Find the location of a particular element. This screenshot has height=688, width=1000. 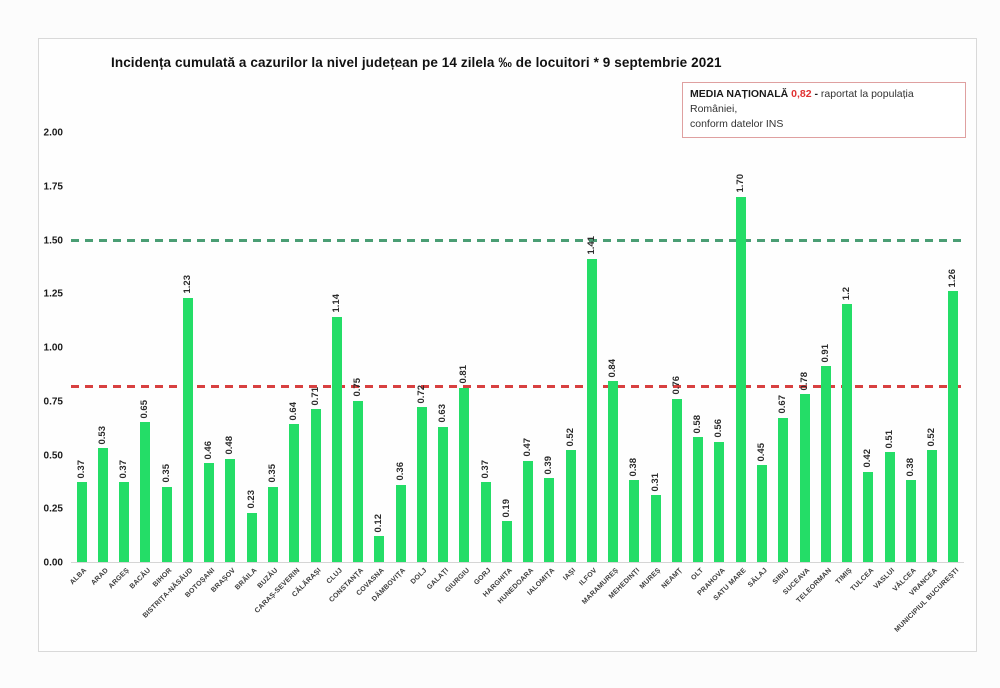

x-tick-label: NEAMȚ is located at coordinates (672, 579).